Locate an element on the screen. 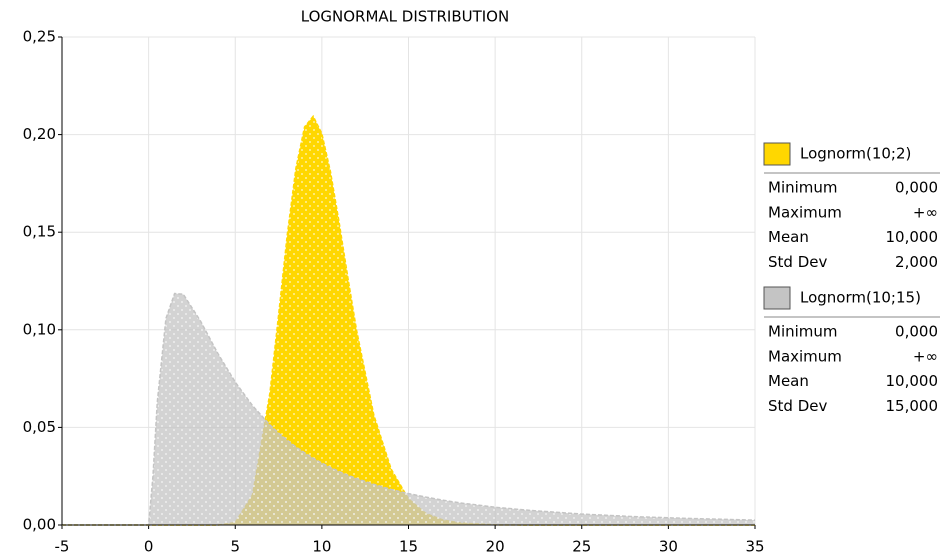 Image resolution: width=941 pixels, height=558 pixels. chart-title: LOGNORMAL DISTRIBUTION is located at coordinates (405, 17).